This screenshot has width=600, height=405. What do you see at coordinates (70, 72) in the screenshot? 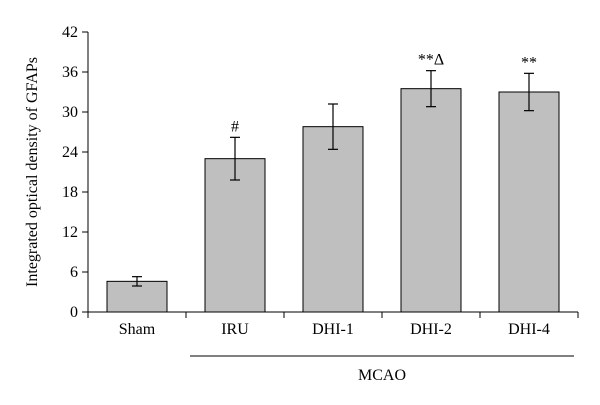
I see `y-tick-label: 36` at bounding box center [70, 72].